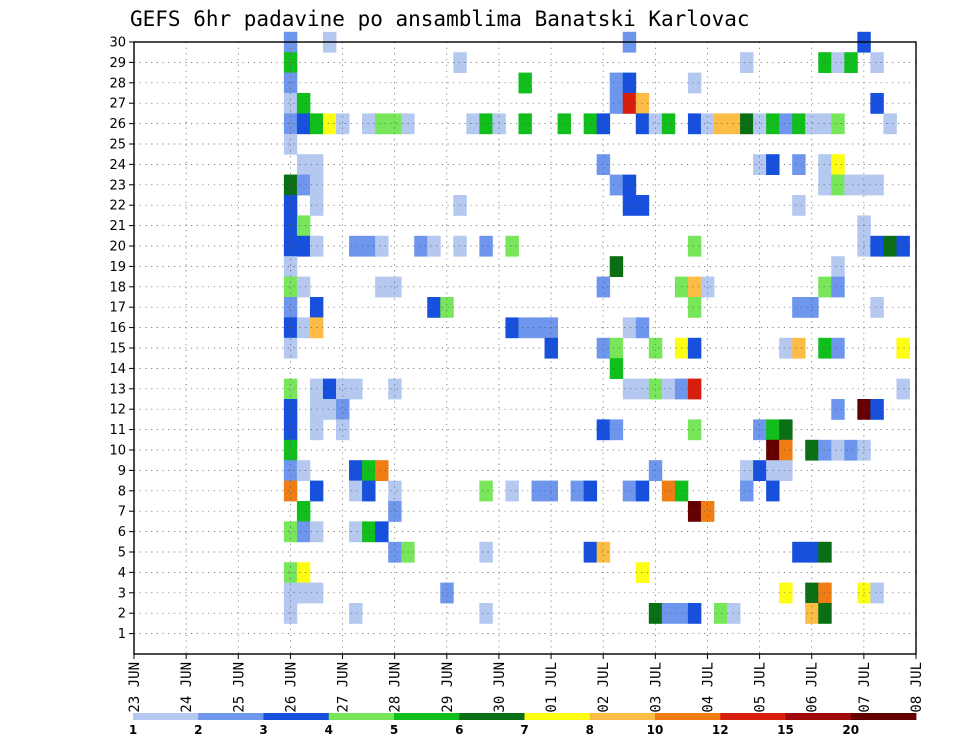  Describe the element at coordinates (122, 593) in the screenshot. I see `y-tick-label: 3` at that location.